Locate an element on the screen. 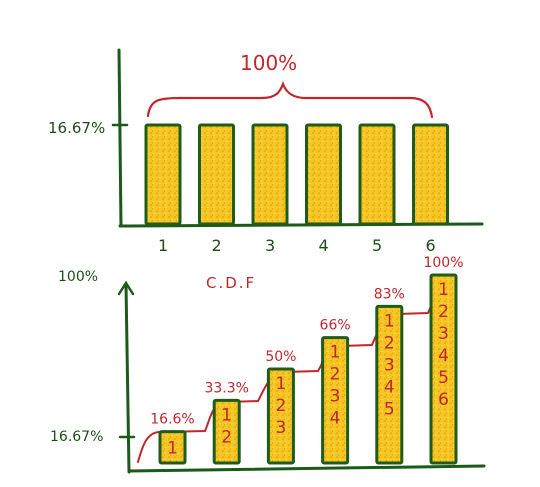  cdf-bar-1-digit-1: 1 is located at coordinates (172, 448).